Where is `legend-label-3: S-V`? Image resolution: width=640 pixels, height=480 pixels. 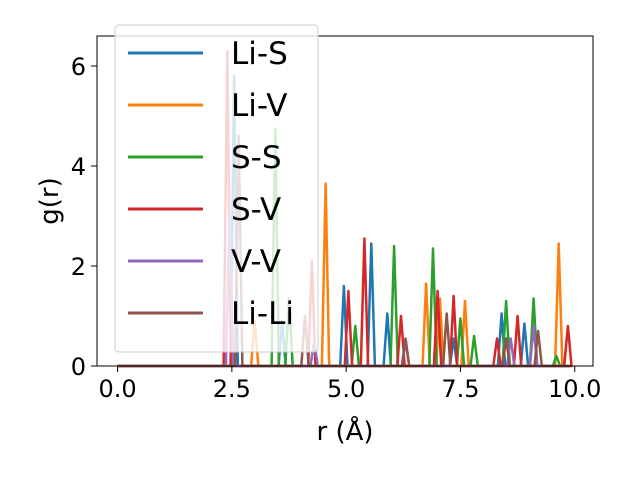 legend-label-3: S-V is located at coordinates (256, 210).